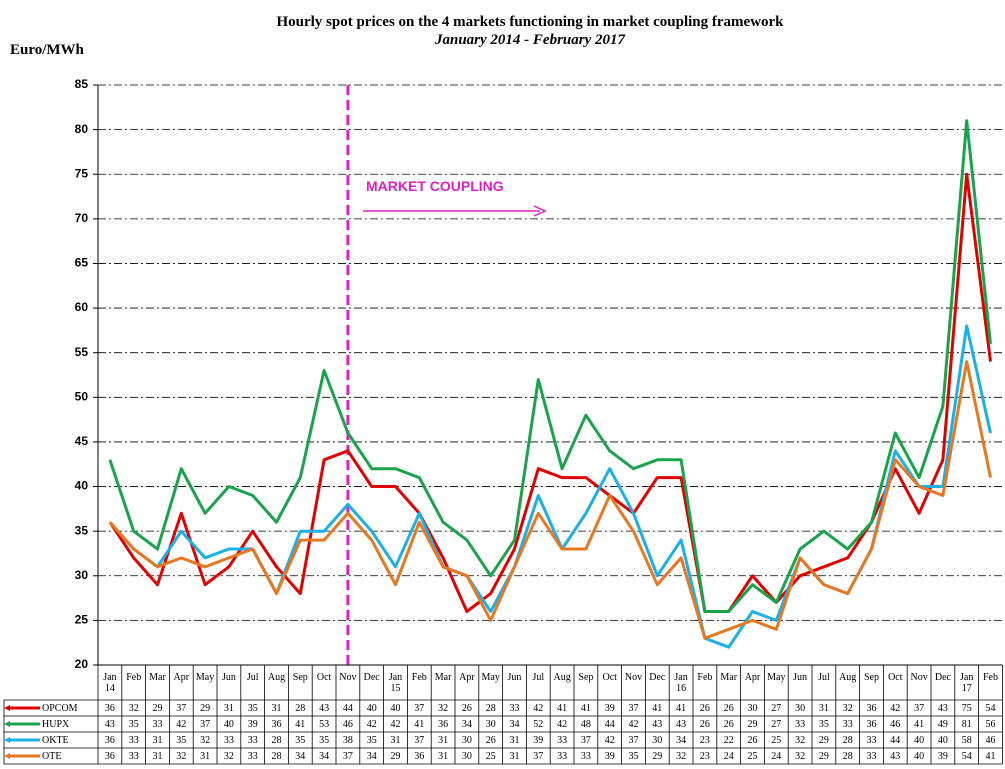 The height and width of the screenshot is (769, 1005). What do you see at coordinates (82, 263) in the screenshot?
I see `y-tick-label: 65` at bounding box center [82, 263].